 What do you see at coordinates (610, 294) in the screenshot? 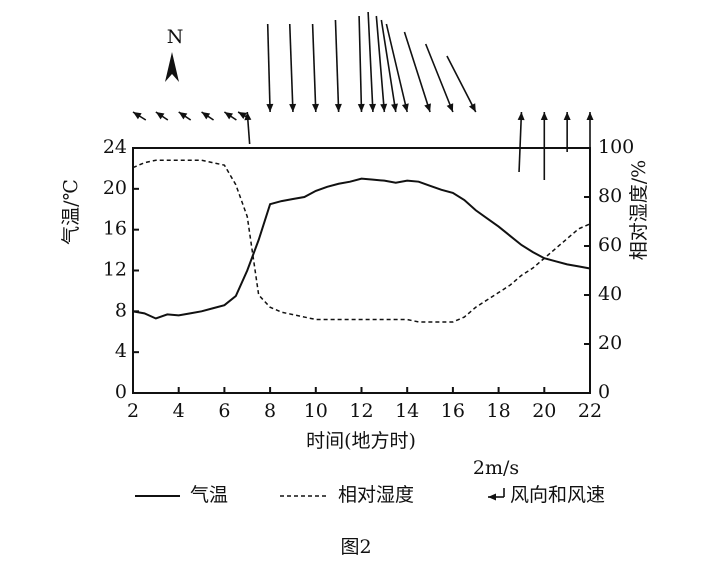
I see `y2-tick-label: 40` at bounding box center [610, 294].